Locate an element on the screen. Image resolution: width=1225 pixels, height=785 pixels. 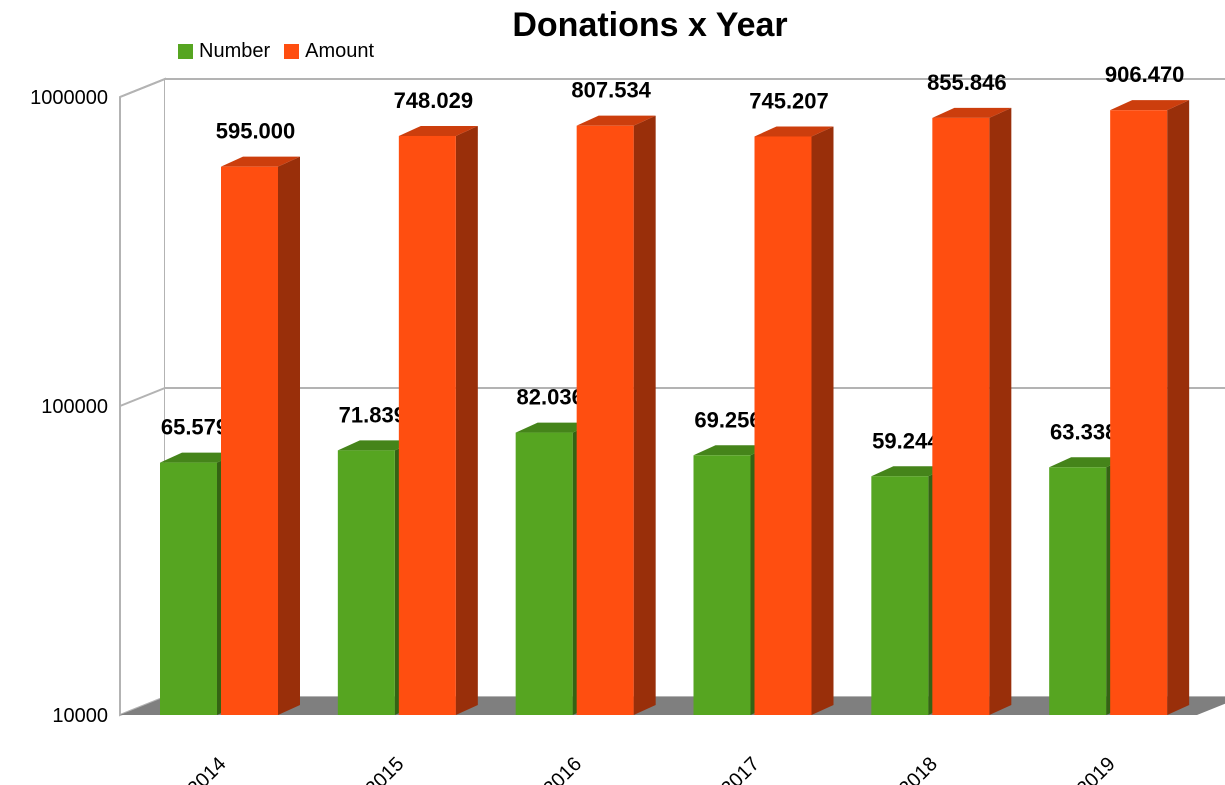
data-label: 748.029 is located at coordinates (434, 100).